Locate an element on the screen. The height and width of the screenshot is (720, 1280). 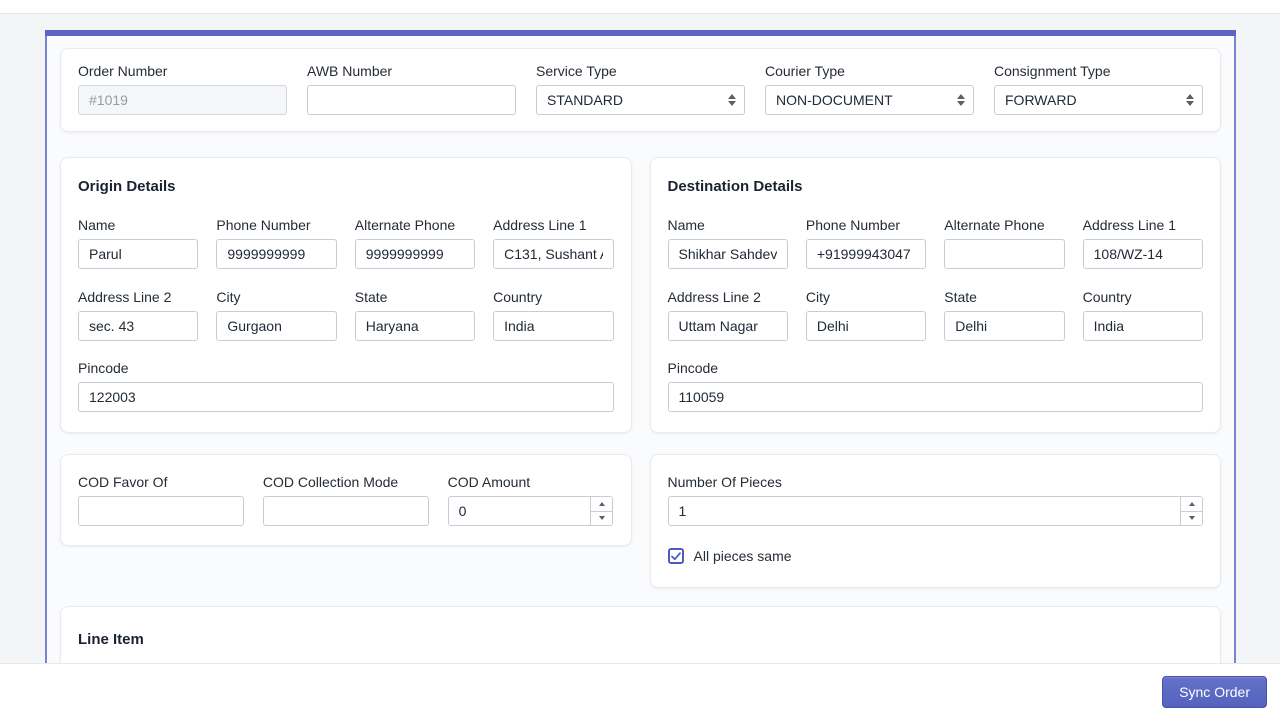
number-of-pieces-spinner is located at coordinates (1191, 511).